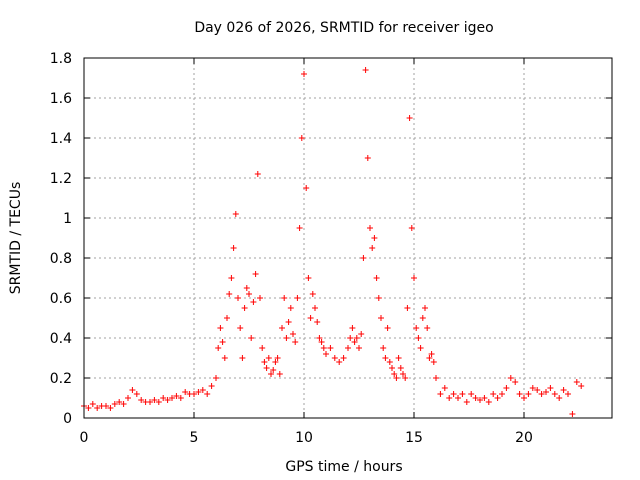 The image size is (640, 480). What do you see at coordinates (61, 179) in the screenshot?
I see `y-tick-label: 1.2` at bounding box center [61, 179].